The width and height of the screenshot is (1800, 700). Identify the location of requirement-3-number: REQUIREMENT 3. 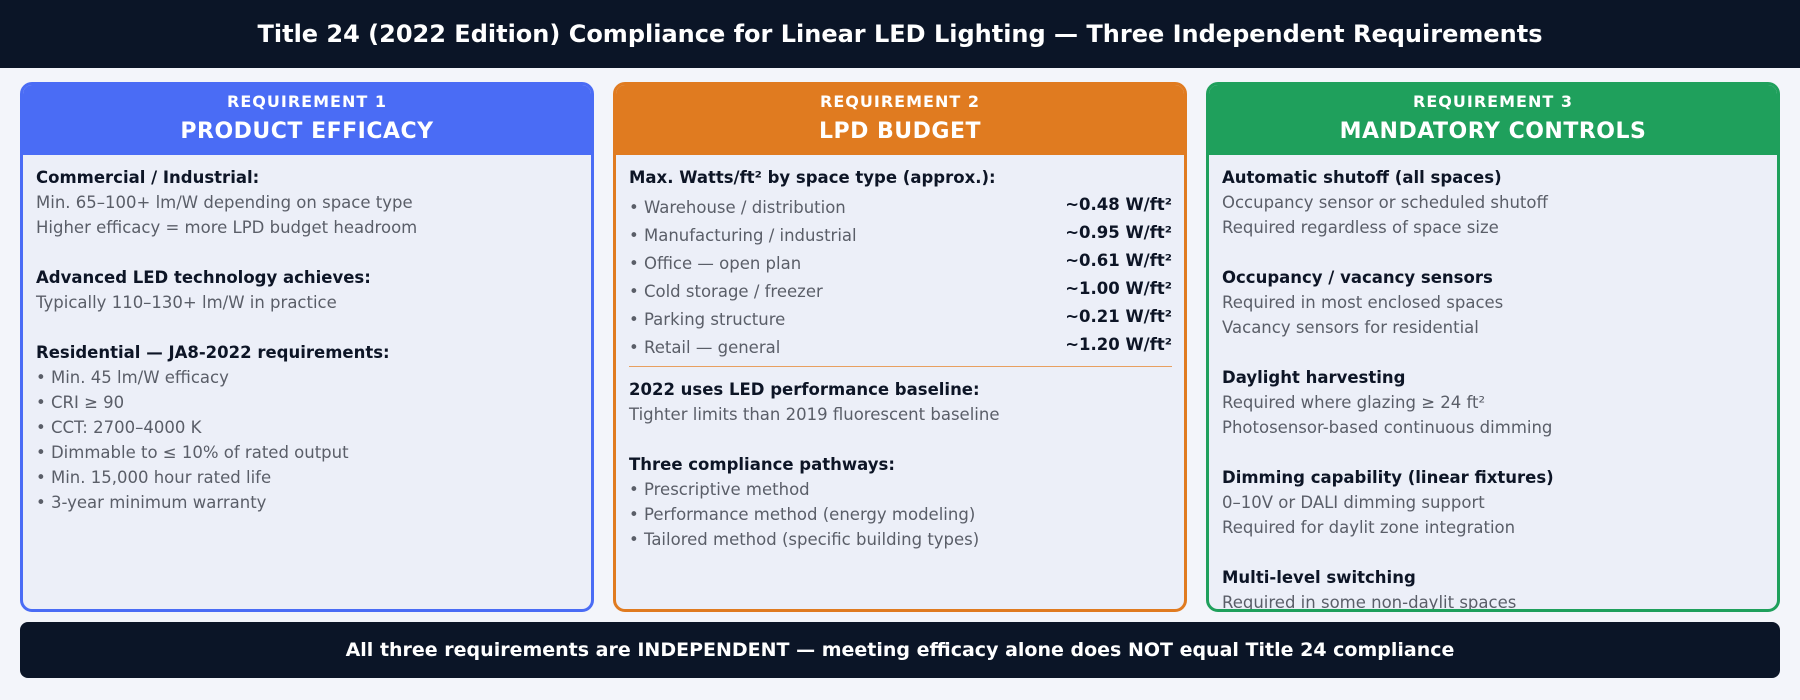
(1493, 101).